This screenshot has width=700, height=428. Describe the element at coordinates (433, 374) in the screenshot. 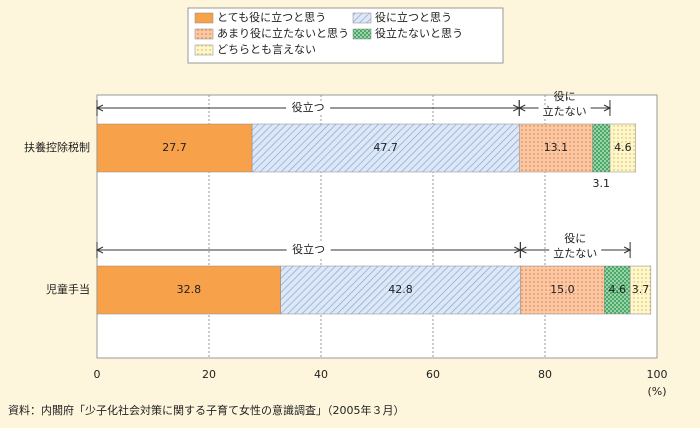

I see `x-tick-label: 60` at that location.